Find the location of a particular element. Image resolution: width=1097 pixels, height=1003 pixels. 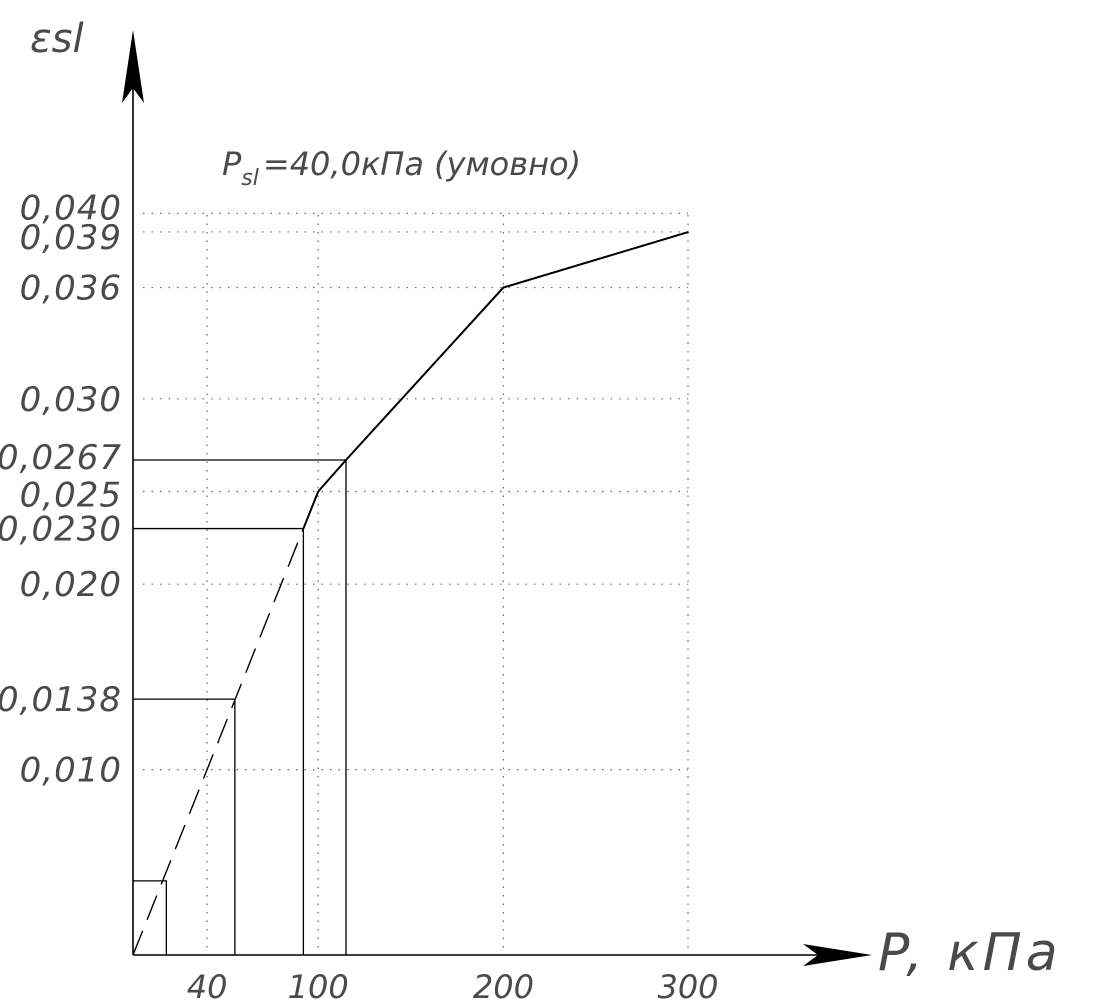

projection-lines is located at coordinates (240, 707).